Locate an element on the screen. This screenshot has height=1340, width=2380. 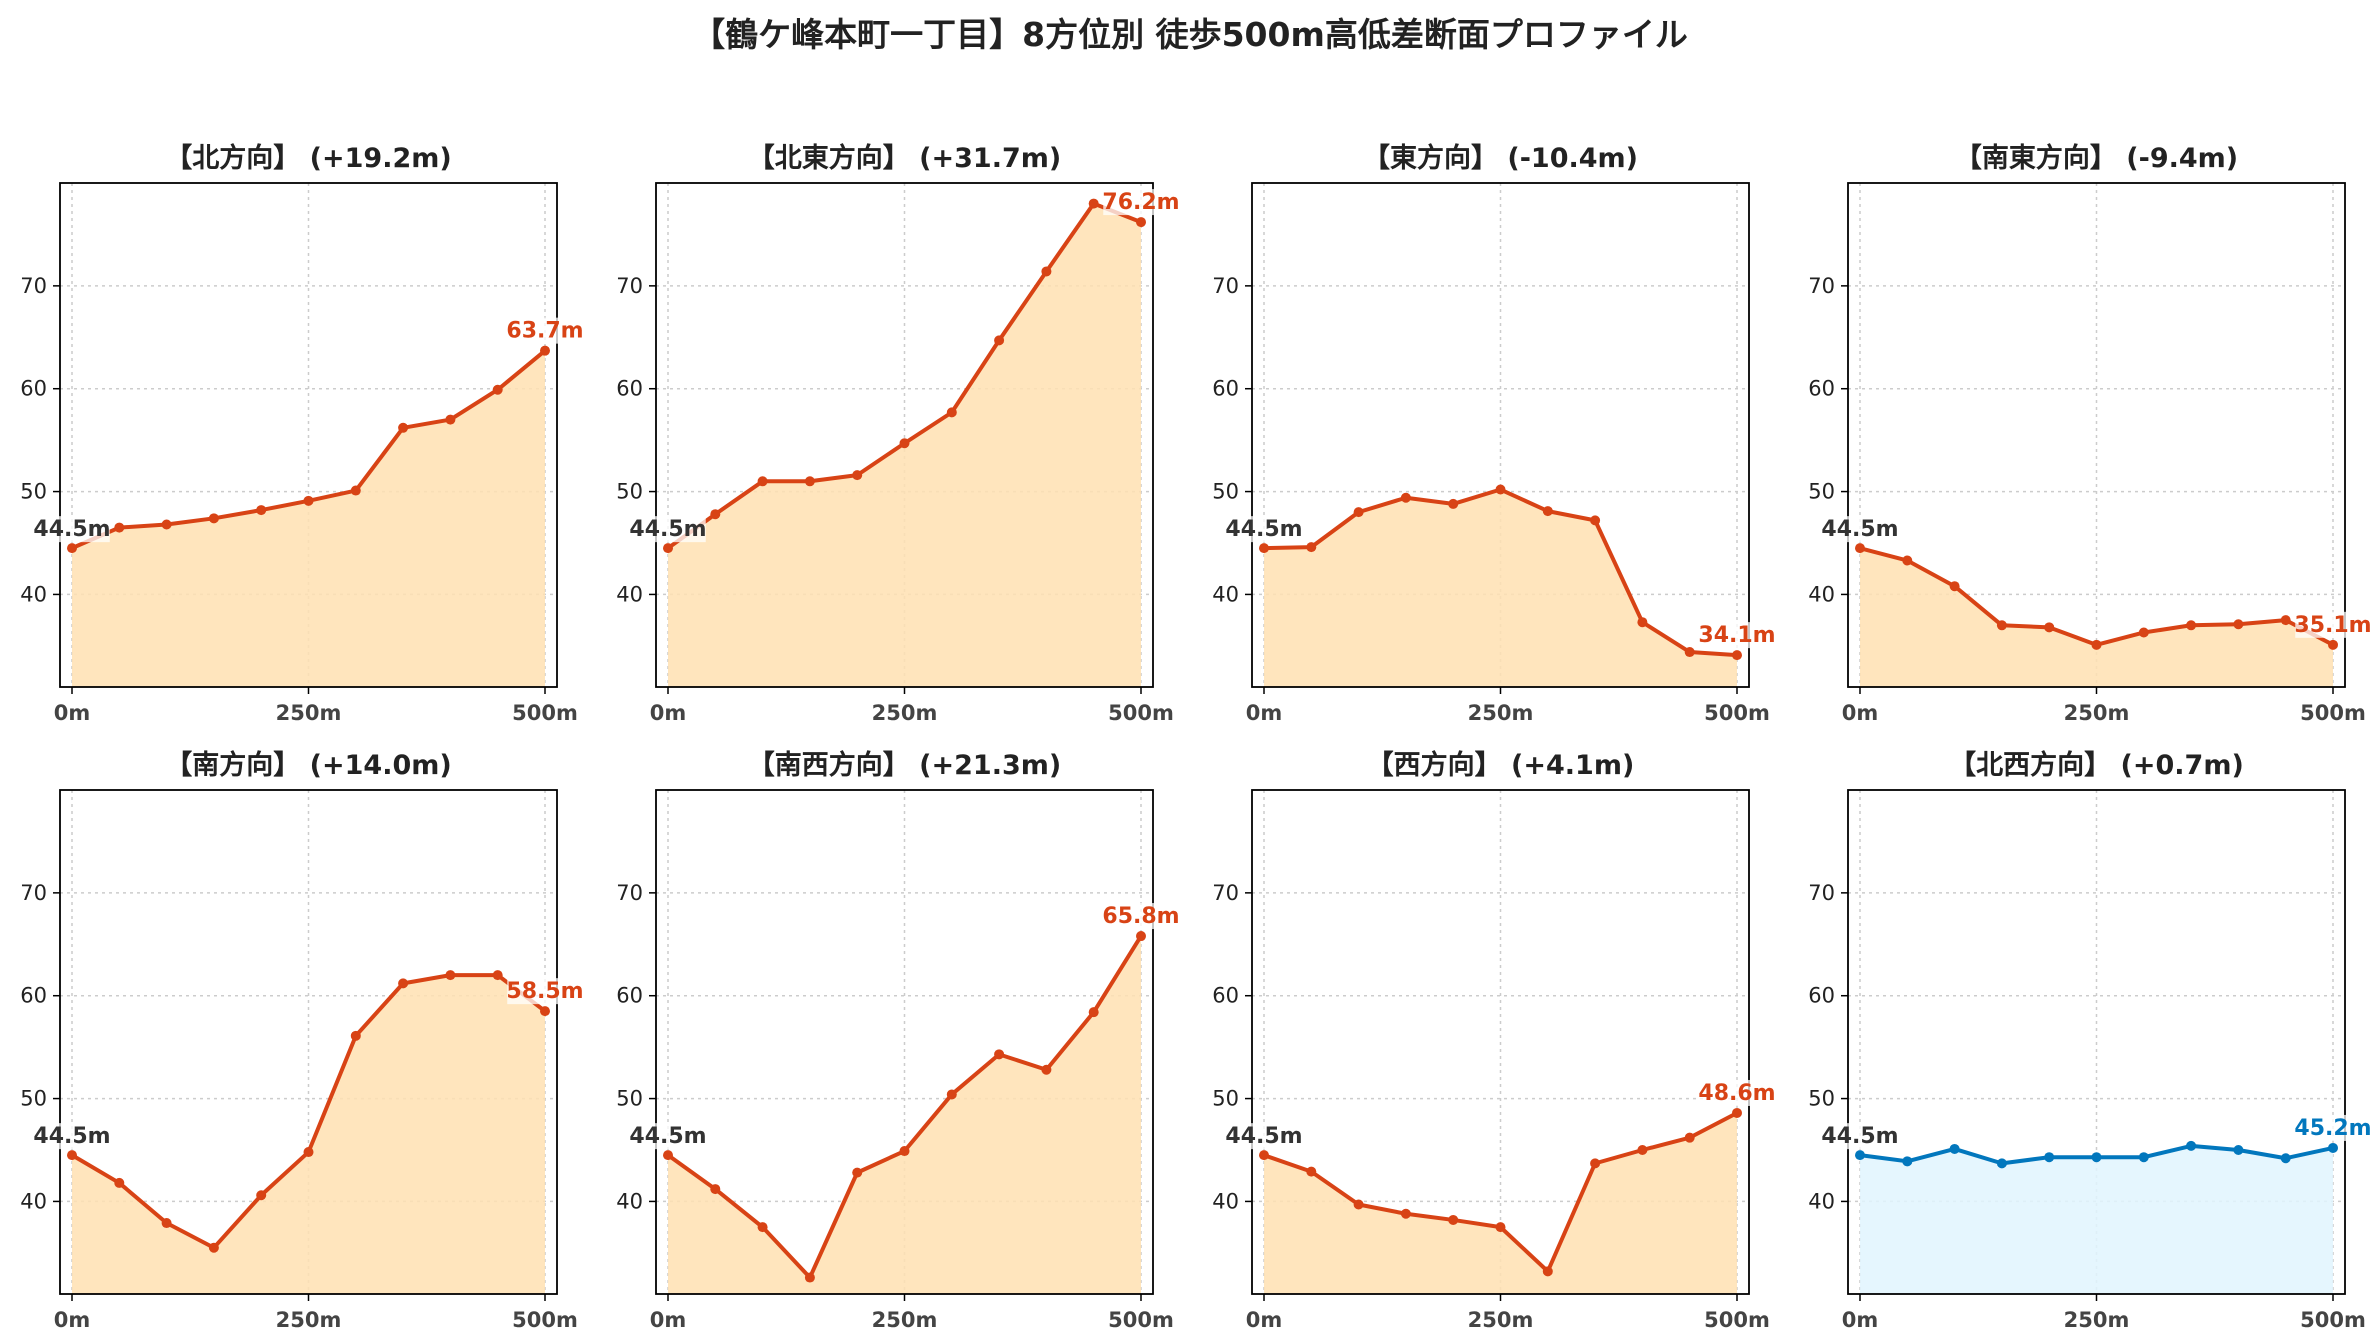
chart-title: 【南東方向】 (-9.4m) is located at coordinates (2096, 158).